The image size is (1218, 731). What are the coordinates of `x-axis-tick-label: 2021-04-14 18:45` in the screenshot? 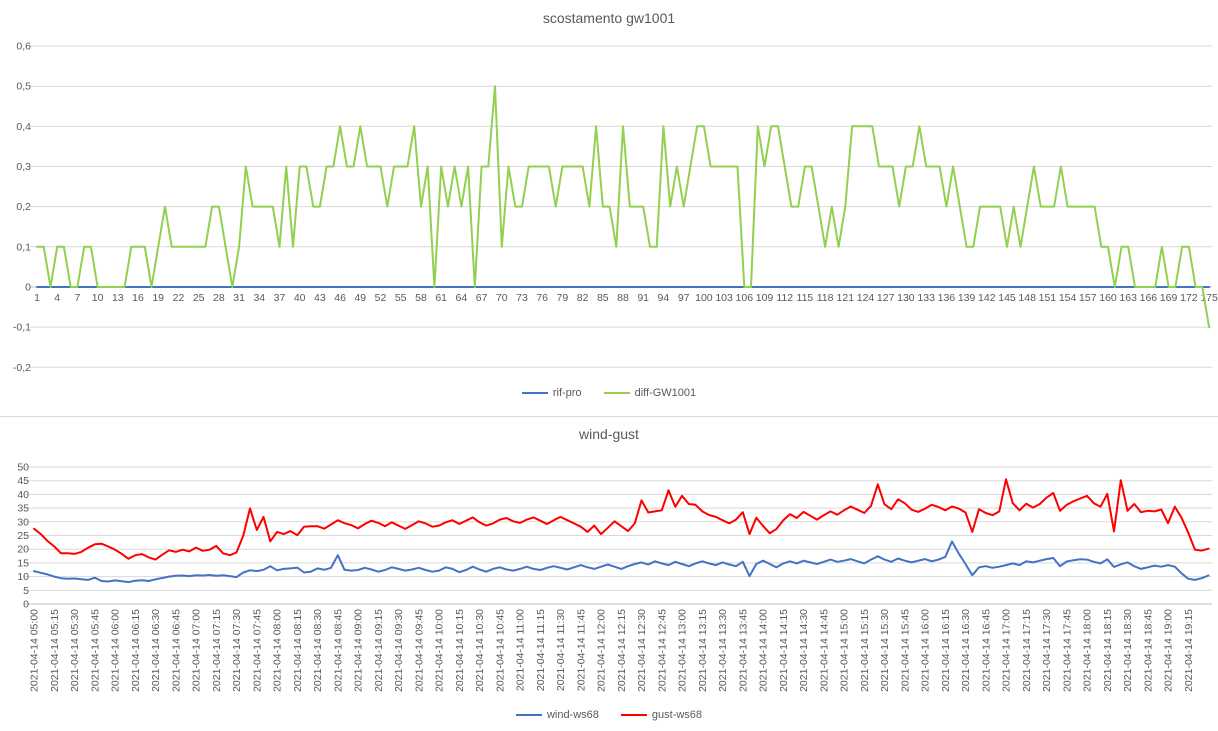 It's located at (1148, 650).